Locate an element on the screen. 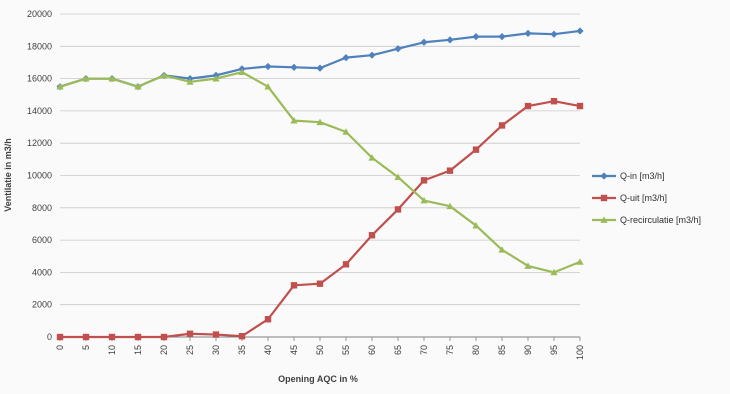 The image size is (730, 394). x-tick-label-15: 15 is located at coordinates (138, 350).